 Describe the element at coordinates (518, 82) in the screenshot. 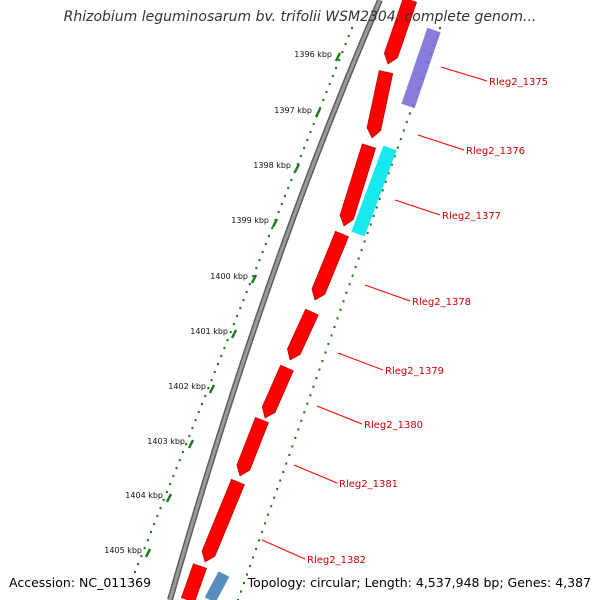

I see `gene-label: Rleg2_1375` at that location.